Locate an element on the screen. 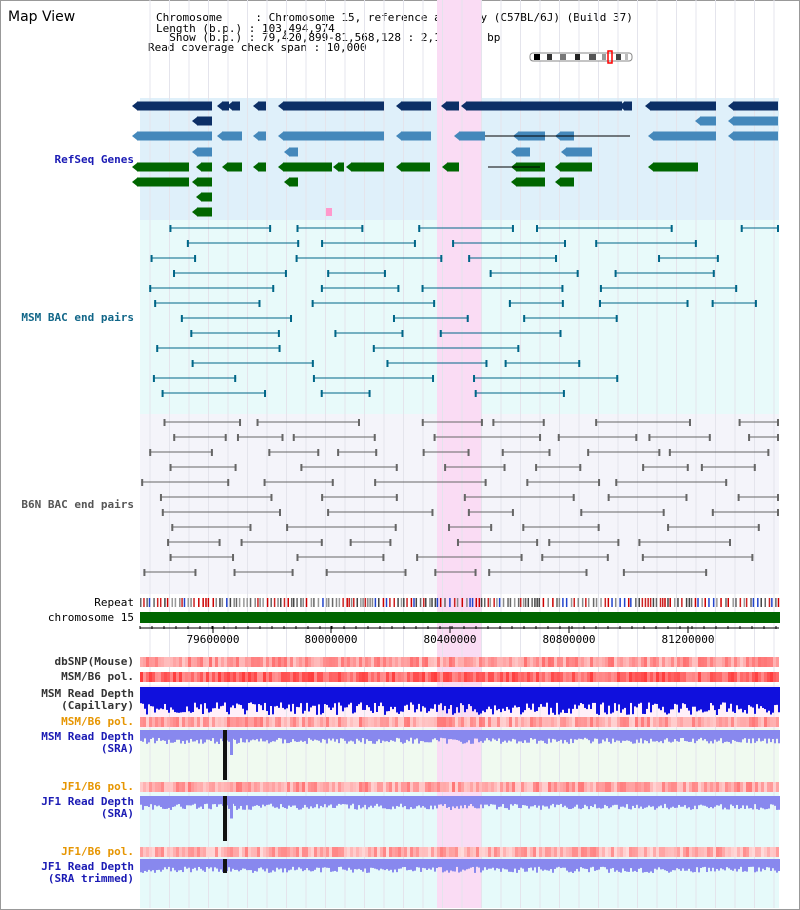  refseq-gene-track is located at coordinates (455, 159).